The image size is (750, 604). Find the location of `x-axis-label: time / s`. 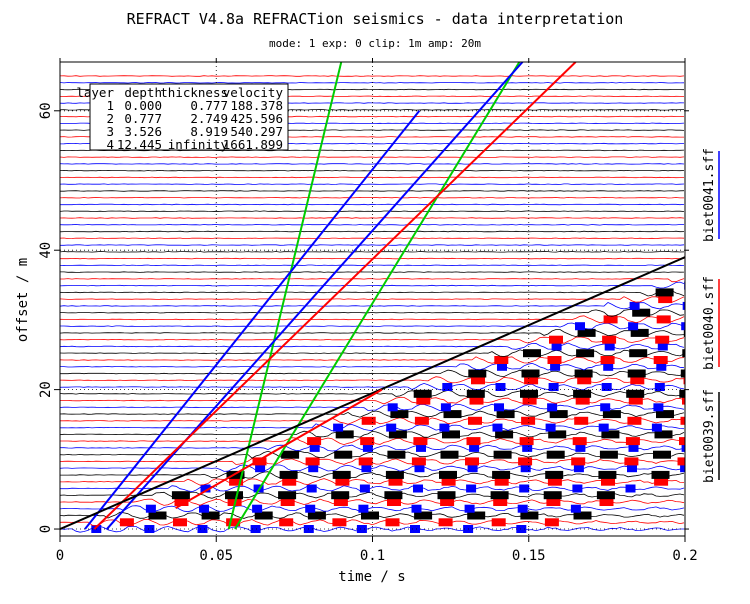

x-axis-label: time / s is located at coordinates (371, 577).